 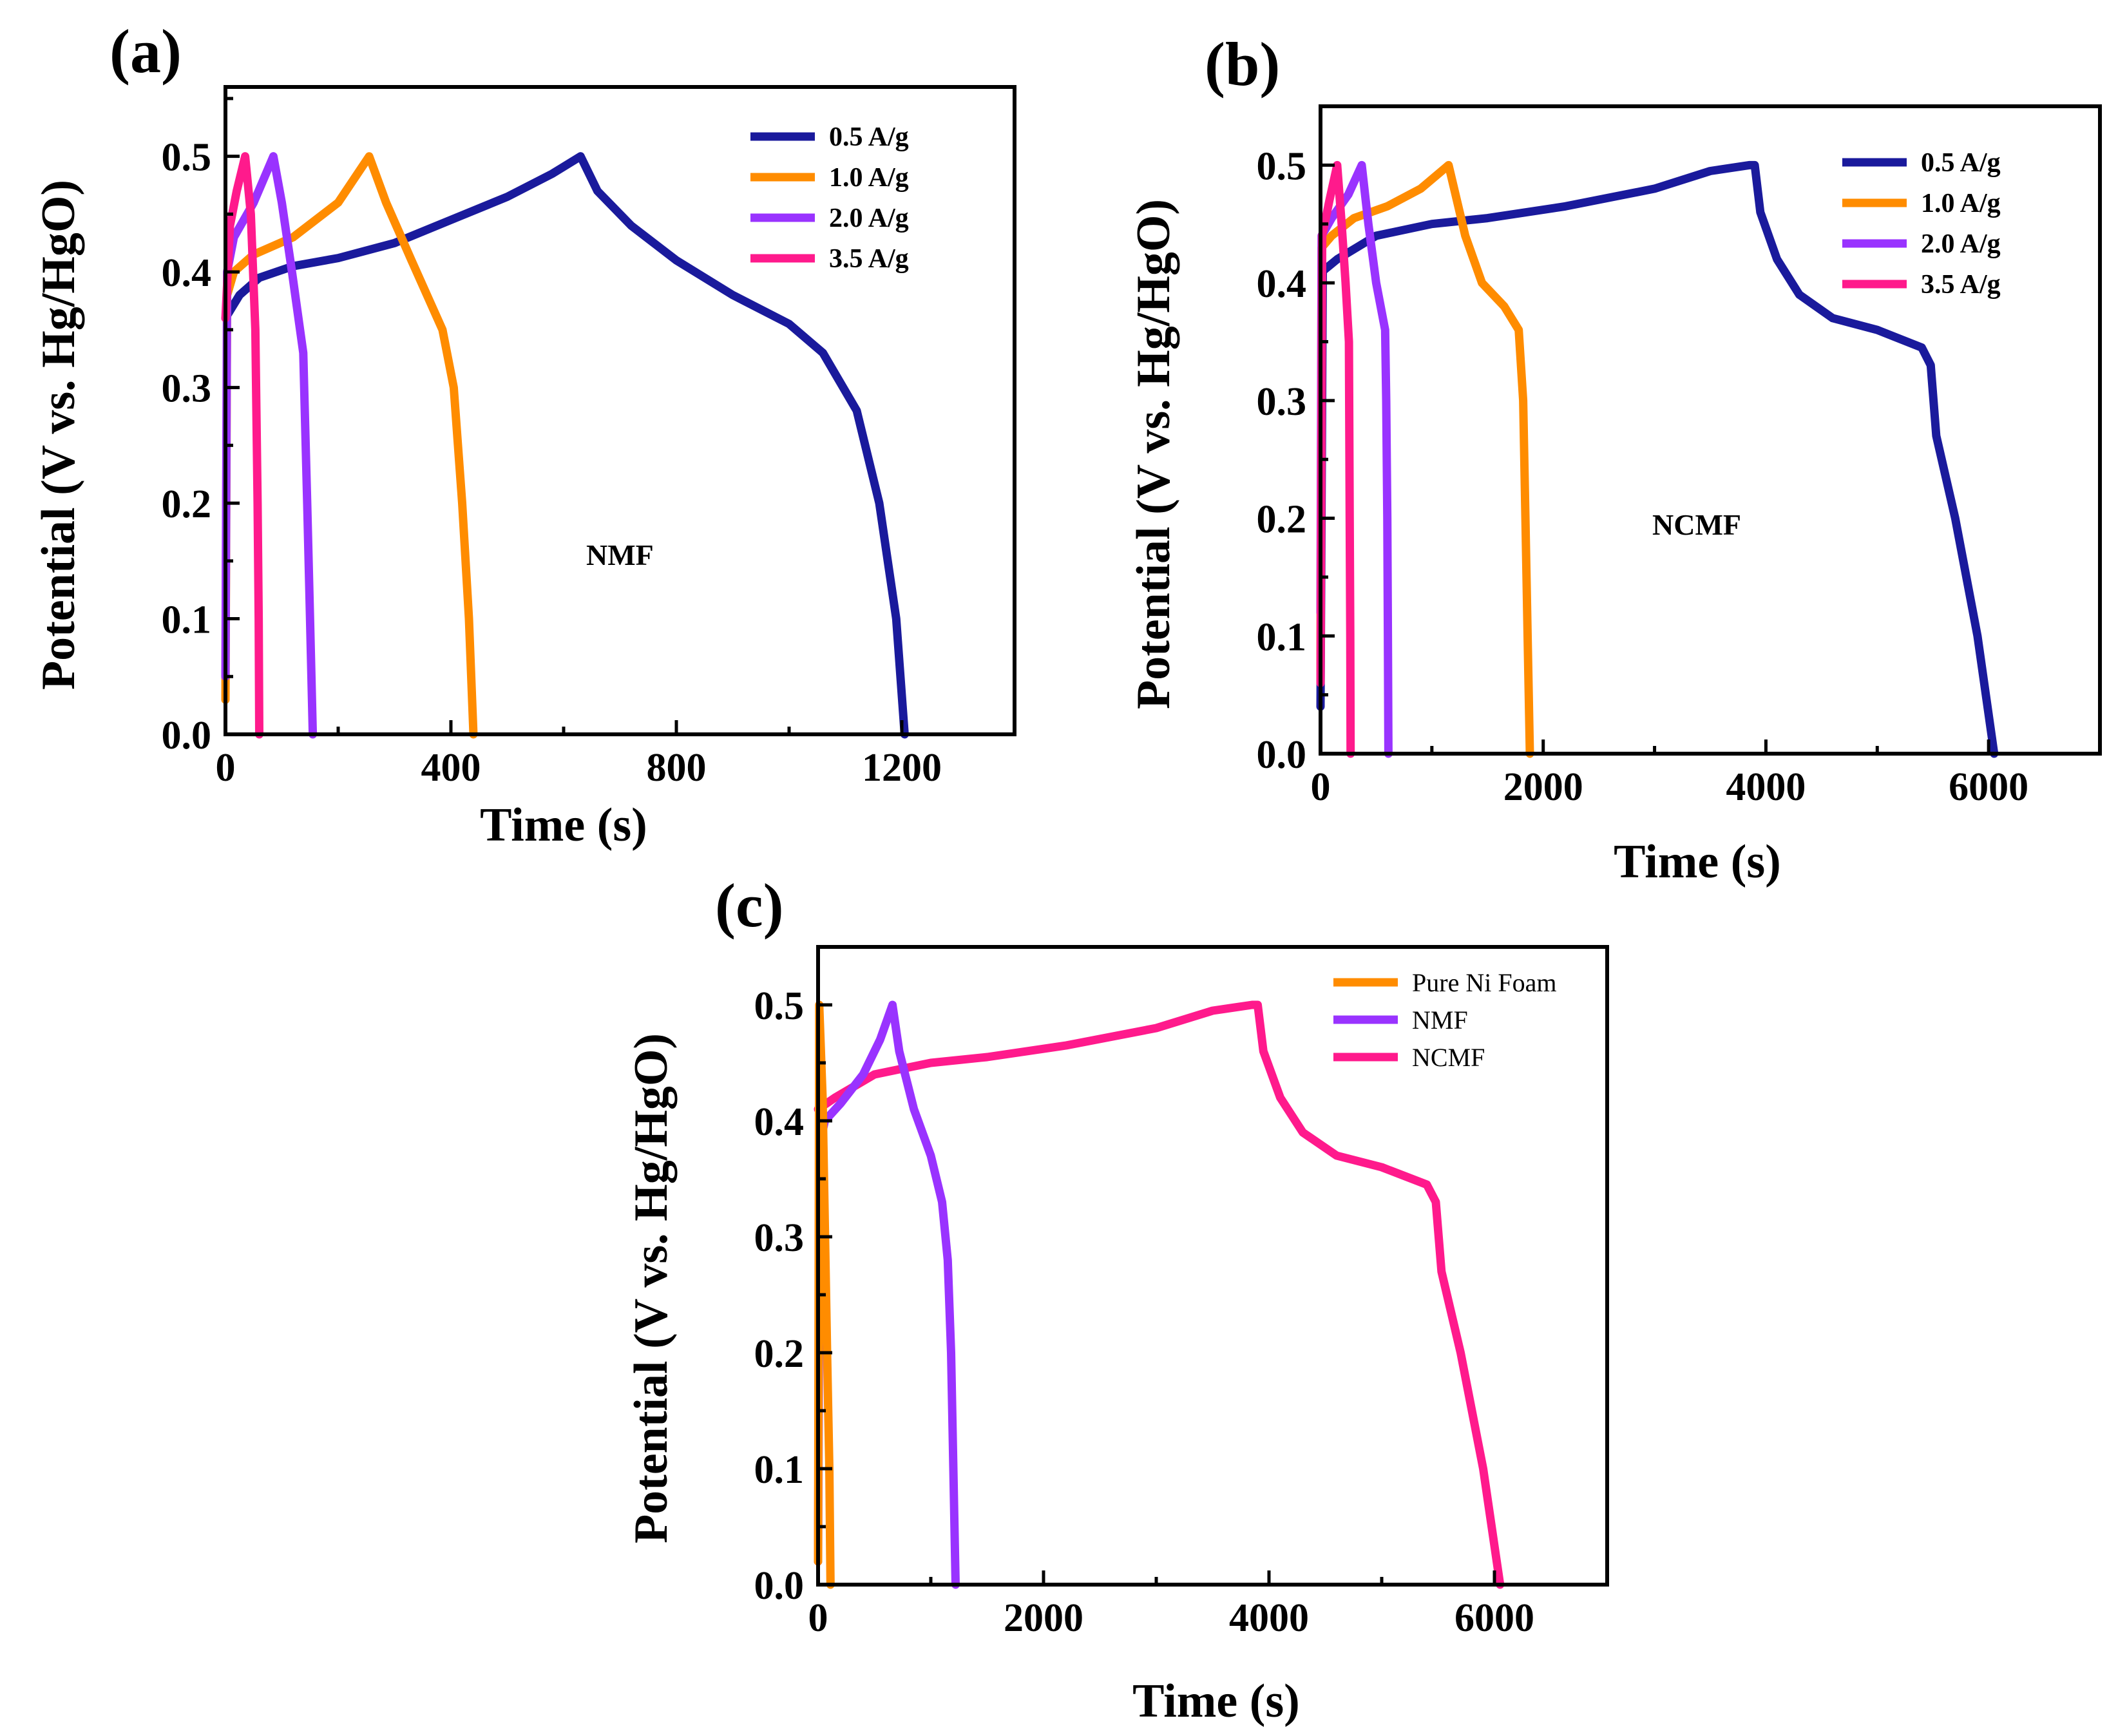 I want to click on y-tick-label-b: 0.5, so click(x=1282, y=166).